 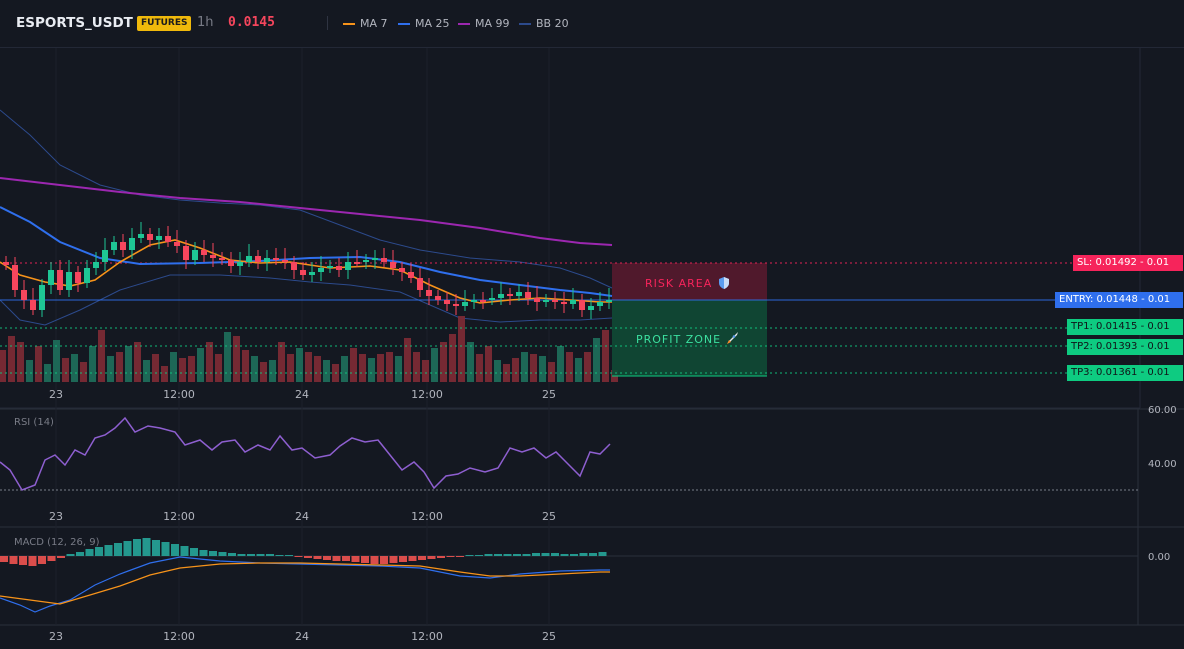 I want to click on rocket-icon, so click(x=732, y=338).